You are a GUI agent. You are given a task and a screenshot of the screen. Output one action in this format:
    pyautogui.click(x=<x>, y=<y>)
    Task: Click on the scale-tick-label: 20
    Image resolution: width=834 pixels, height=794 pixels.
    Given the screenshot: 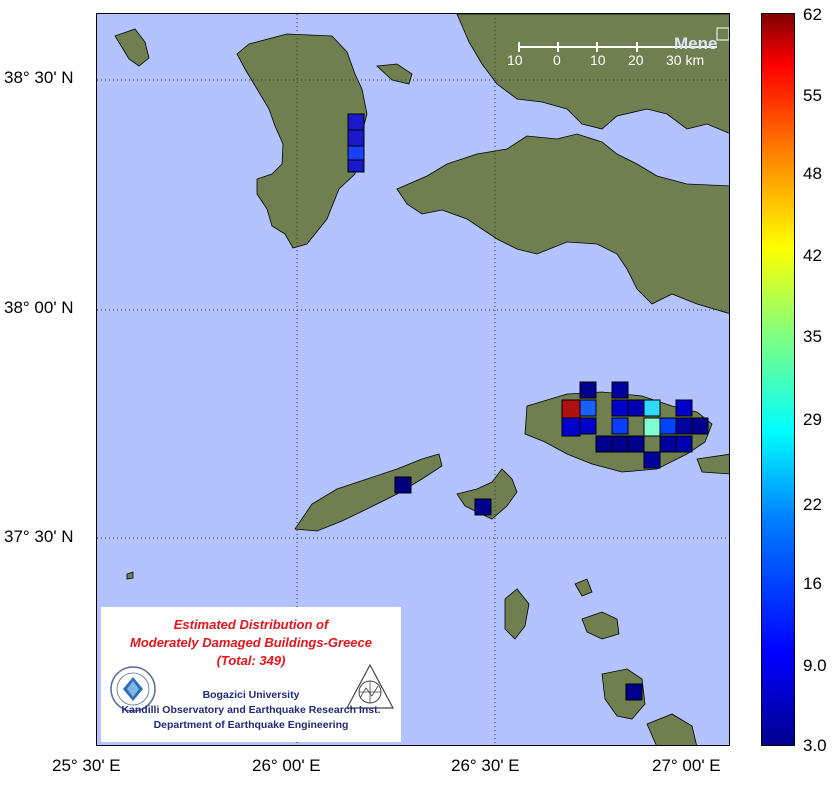 What is the action you would take?
    pyautogui.click(x=636, y=60)
    